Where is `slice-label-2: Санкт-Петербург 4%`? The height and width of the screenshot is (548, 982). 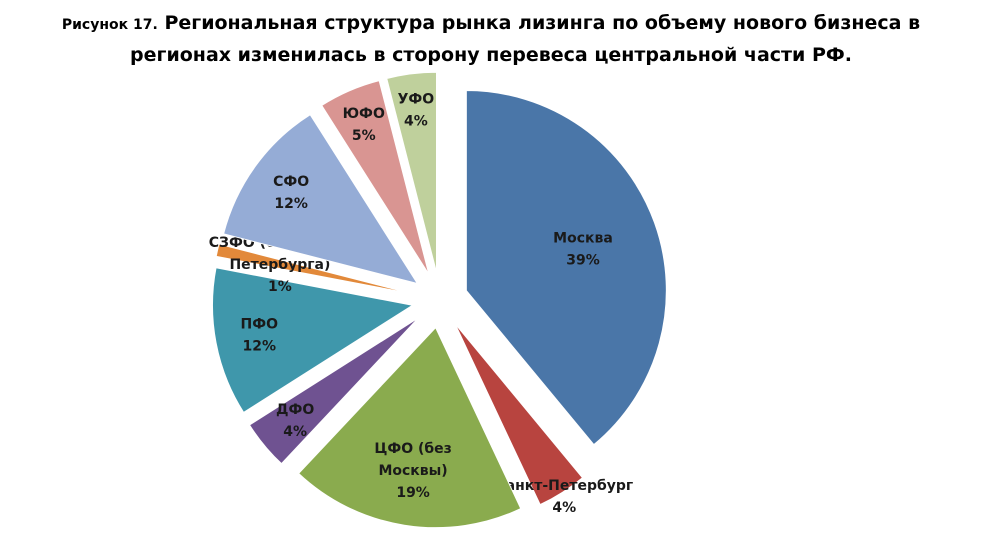 slice-label-2: Санкт-Петербург 4% is located at coordinates (564, 497).